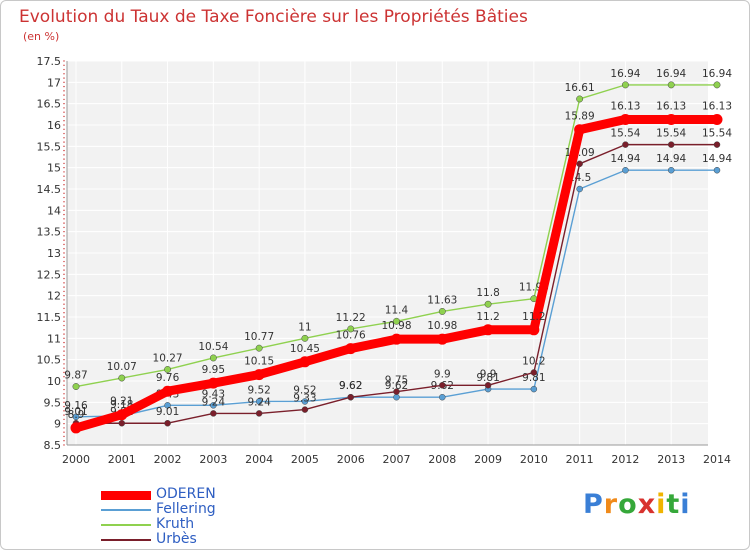  What do you see at coordinates (625, 459) in the screenshot?
I see `x-tick-label: 2012` at bounding box center [625, 459].